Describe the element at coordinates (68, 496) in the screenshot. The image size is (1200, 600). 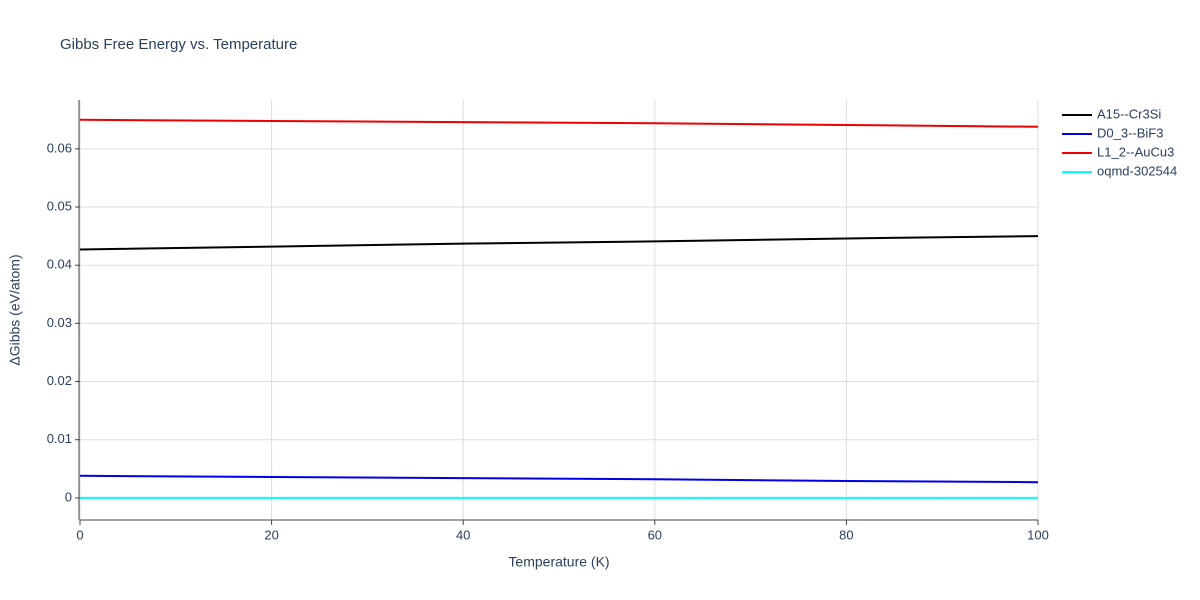
I see `y-tick-label: 0` at that location.